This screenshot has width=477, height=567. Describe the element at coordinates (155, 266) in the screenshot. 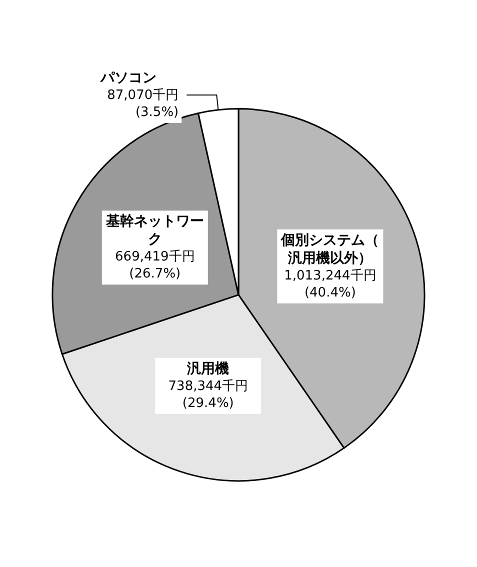

I see `data-label: 669,419千円 (26.7%)` at that location.